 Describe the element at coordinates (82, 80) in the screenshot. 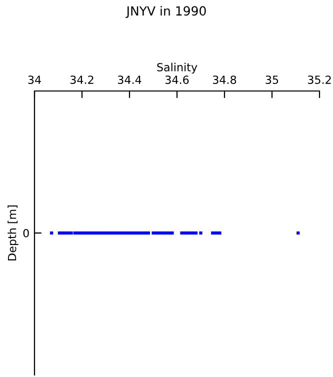

I see `x-tick-label: 34.2` at that location.